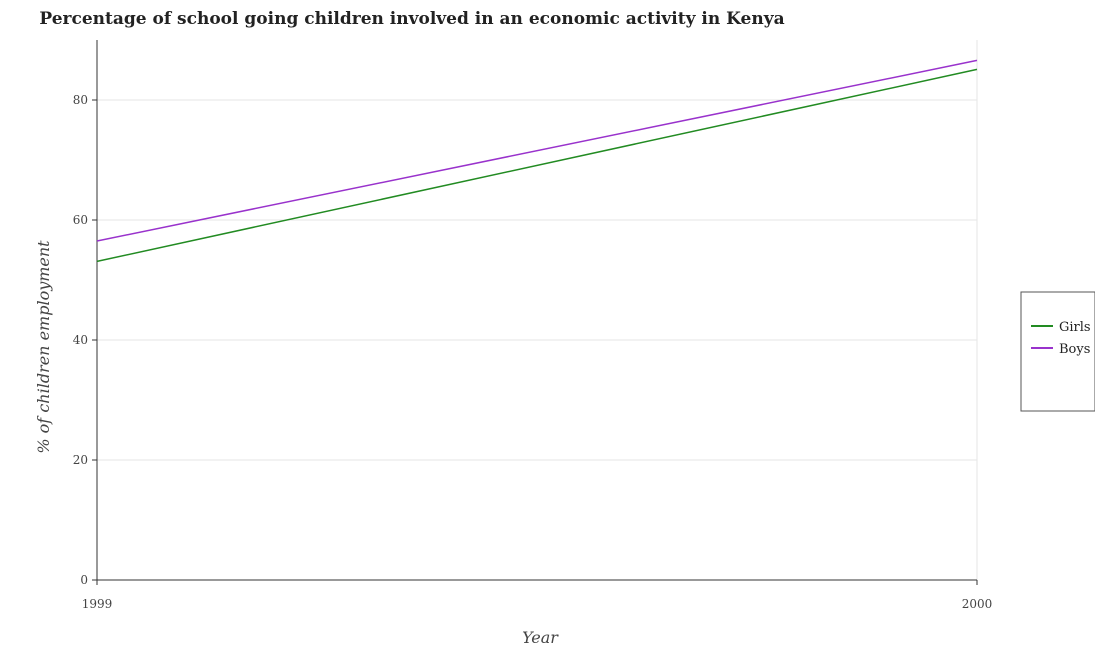  I want to click on y-tick-label: 0, so click(84, 580).